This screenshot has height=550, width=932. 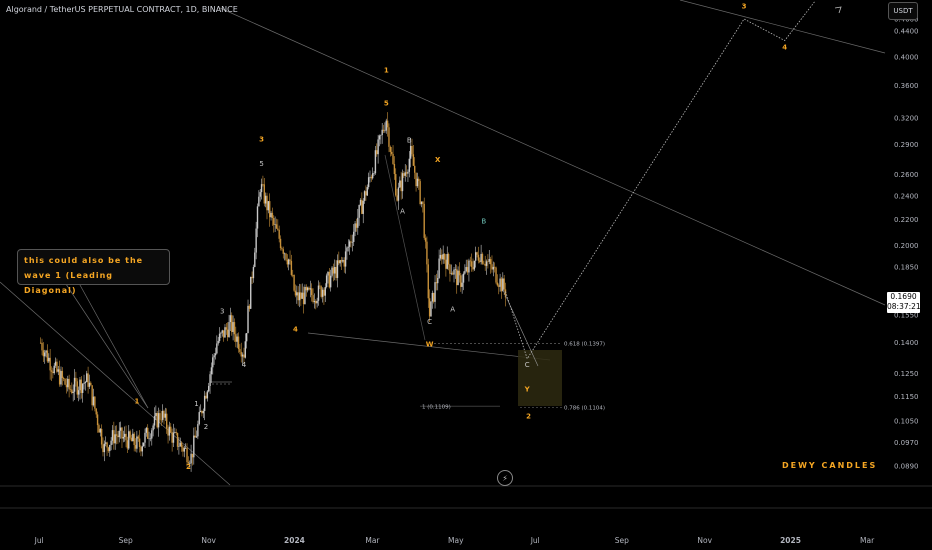 I want to click on brand-watermark: DEWY CANDLES, so click(x=830, y=465).